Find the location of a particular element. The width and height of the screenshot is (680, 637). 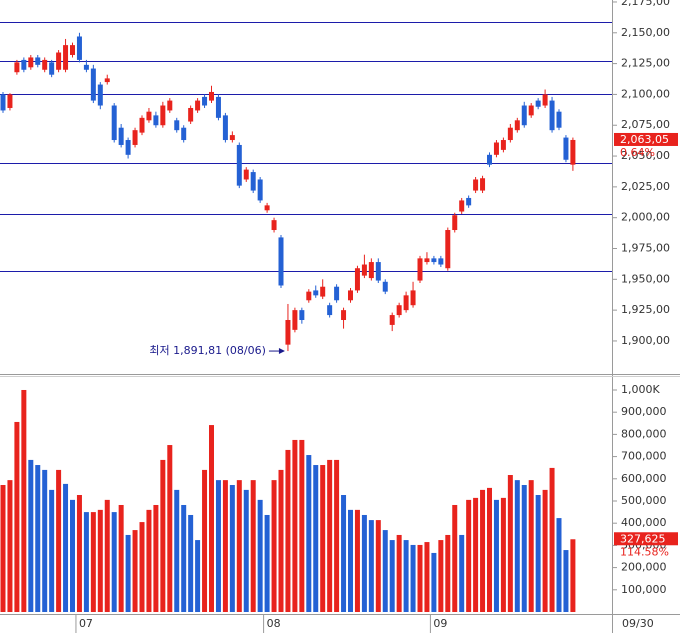

x-tick-label: 08 is located at coordinates (274, 623).